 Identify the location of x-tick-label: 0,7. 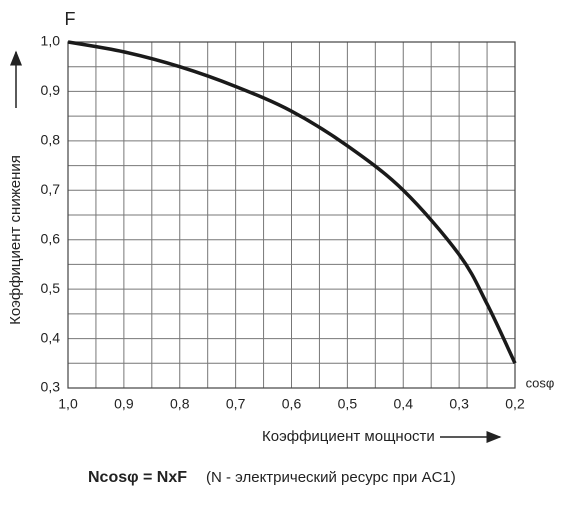
(236, 404).